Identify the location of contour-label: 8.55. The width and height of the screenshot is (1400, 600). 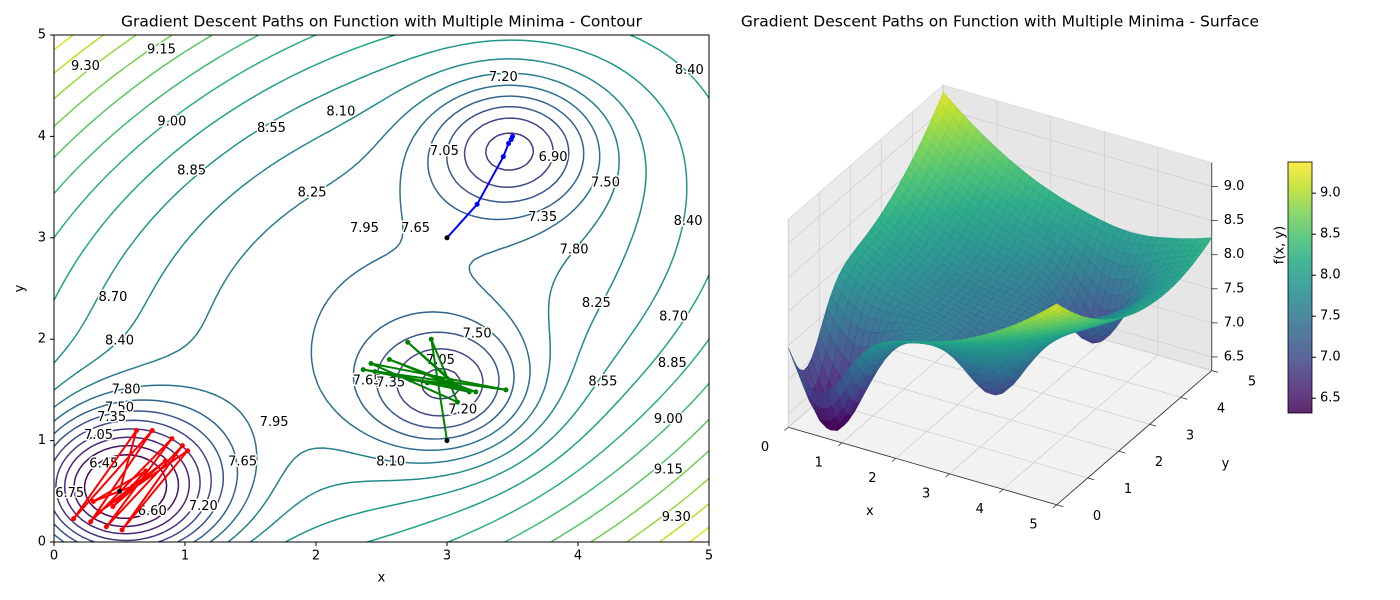
(602, 381).